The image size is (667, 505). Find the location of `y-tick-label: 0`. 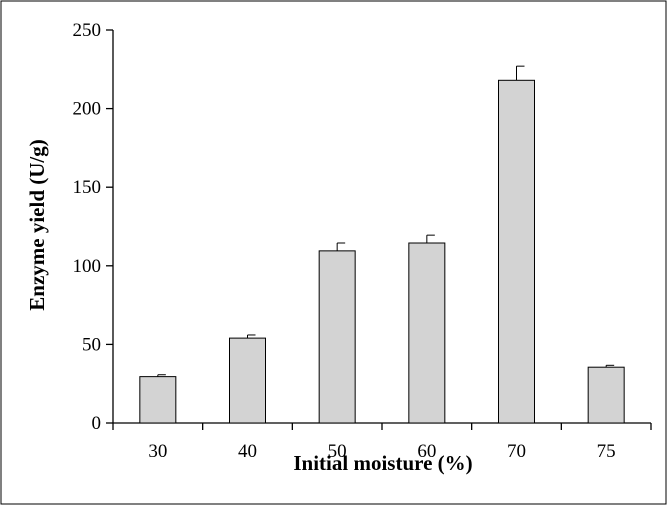

y-tick-label: 0 is located at coordinates (97, 423).